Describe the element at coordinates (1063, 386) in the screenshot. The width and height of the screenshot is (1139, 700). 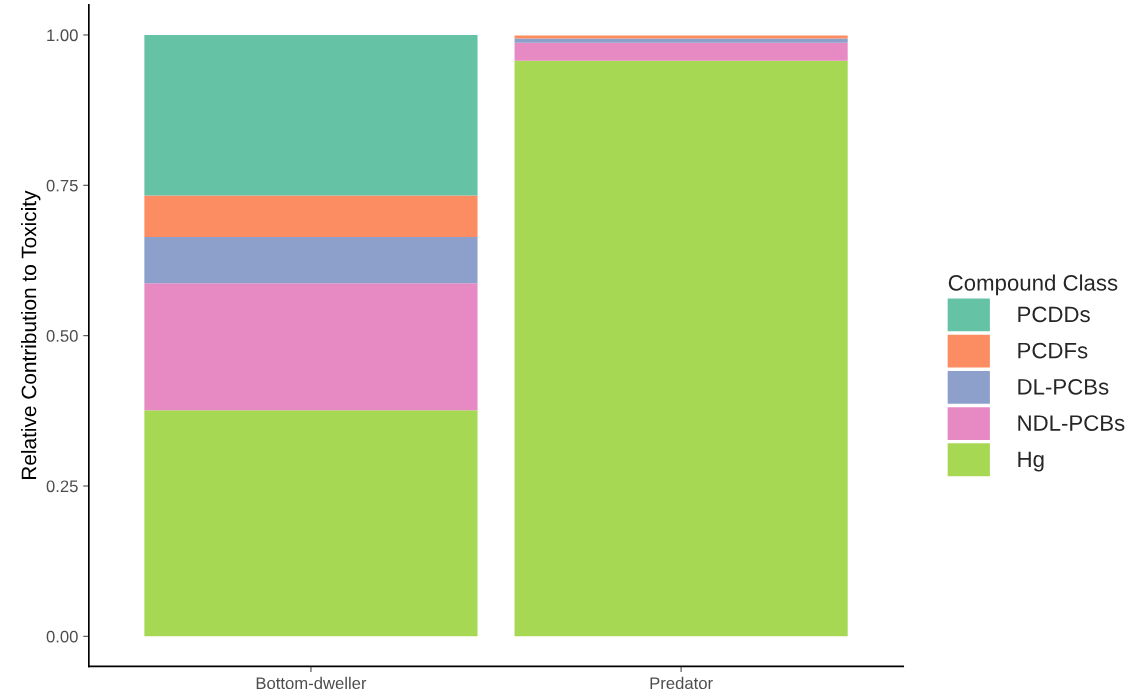
I see `legend-label: DL-PCBs` at that location.